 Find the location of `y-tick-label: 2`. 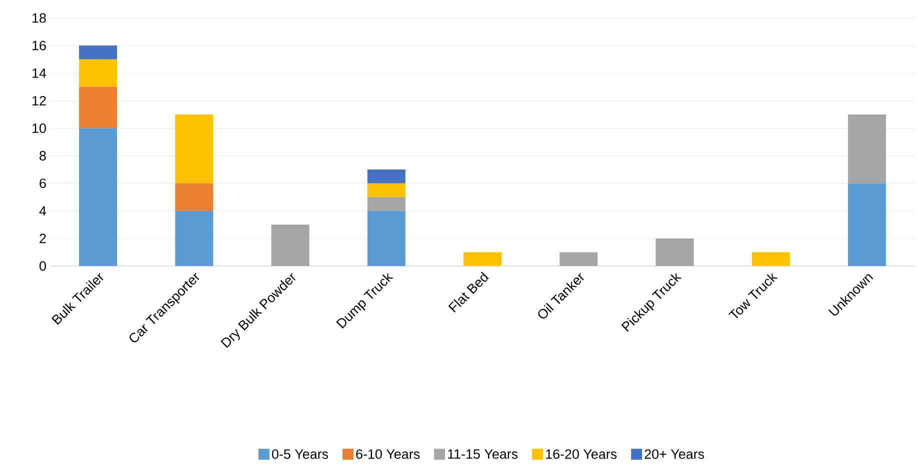

y-tick-label: 2 is located at coordinates (43, 239).